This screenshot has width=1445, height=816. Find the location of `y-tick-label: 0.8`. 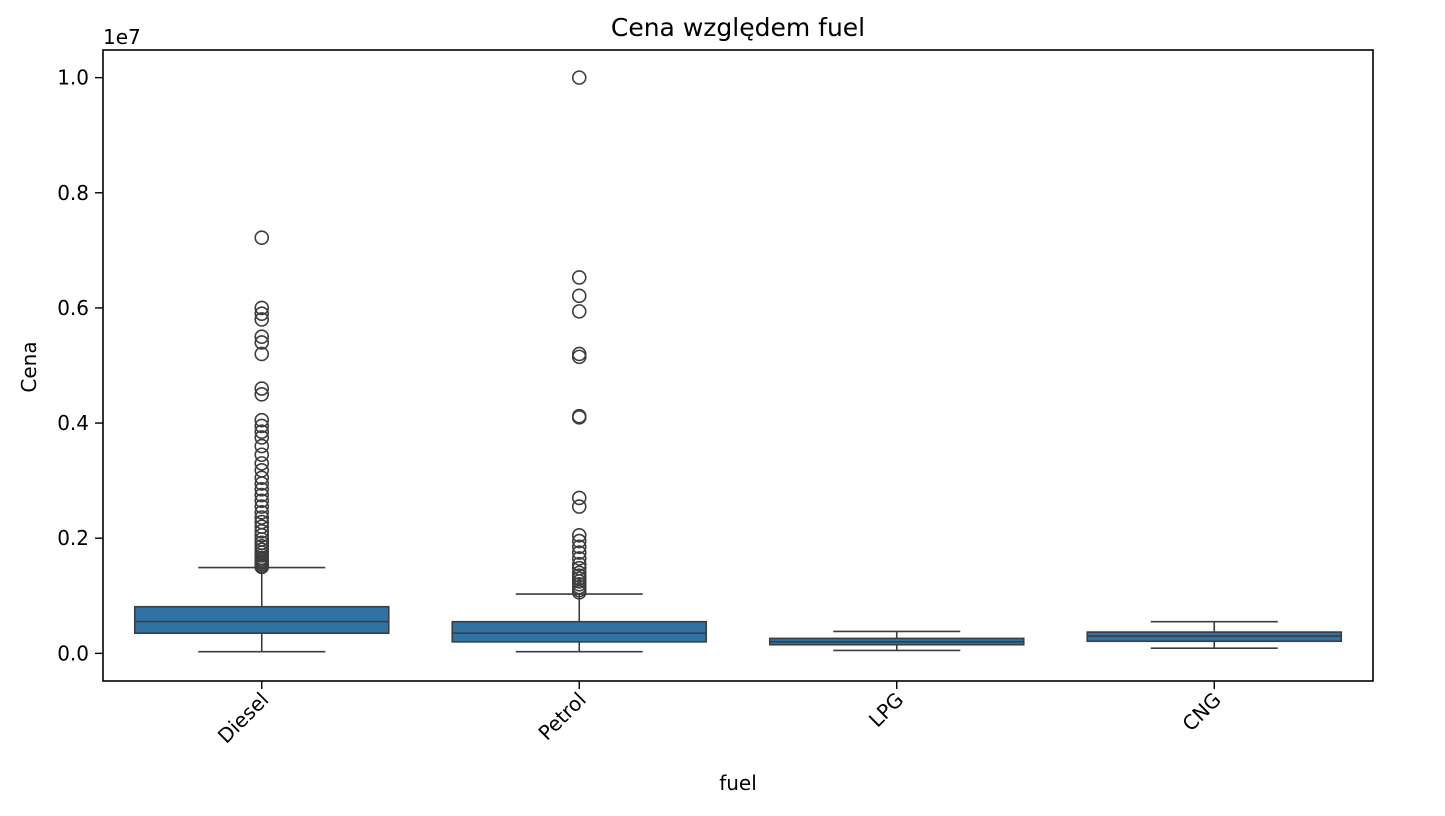

y-tick-label: 0.8 is located at coordinates (73, 193).